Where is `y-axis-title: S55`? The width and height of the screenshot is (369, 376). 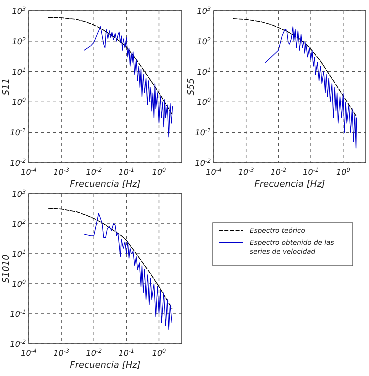
y-axis-title: S55 is located at coordinates (192, 87).